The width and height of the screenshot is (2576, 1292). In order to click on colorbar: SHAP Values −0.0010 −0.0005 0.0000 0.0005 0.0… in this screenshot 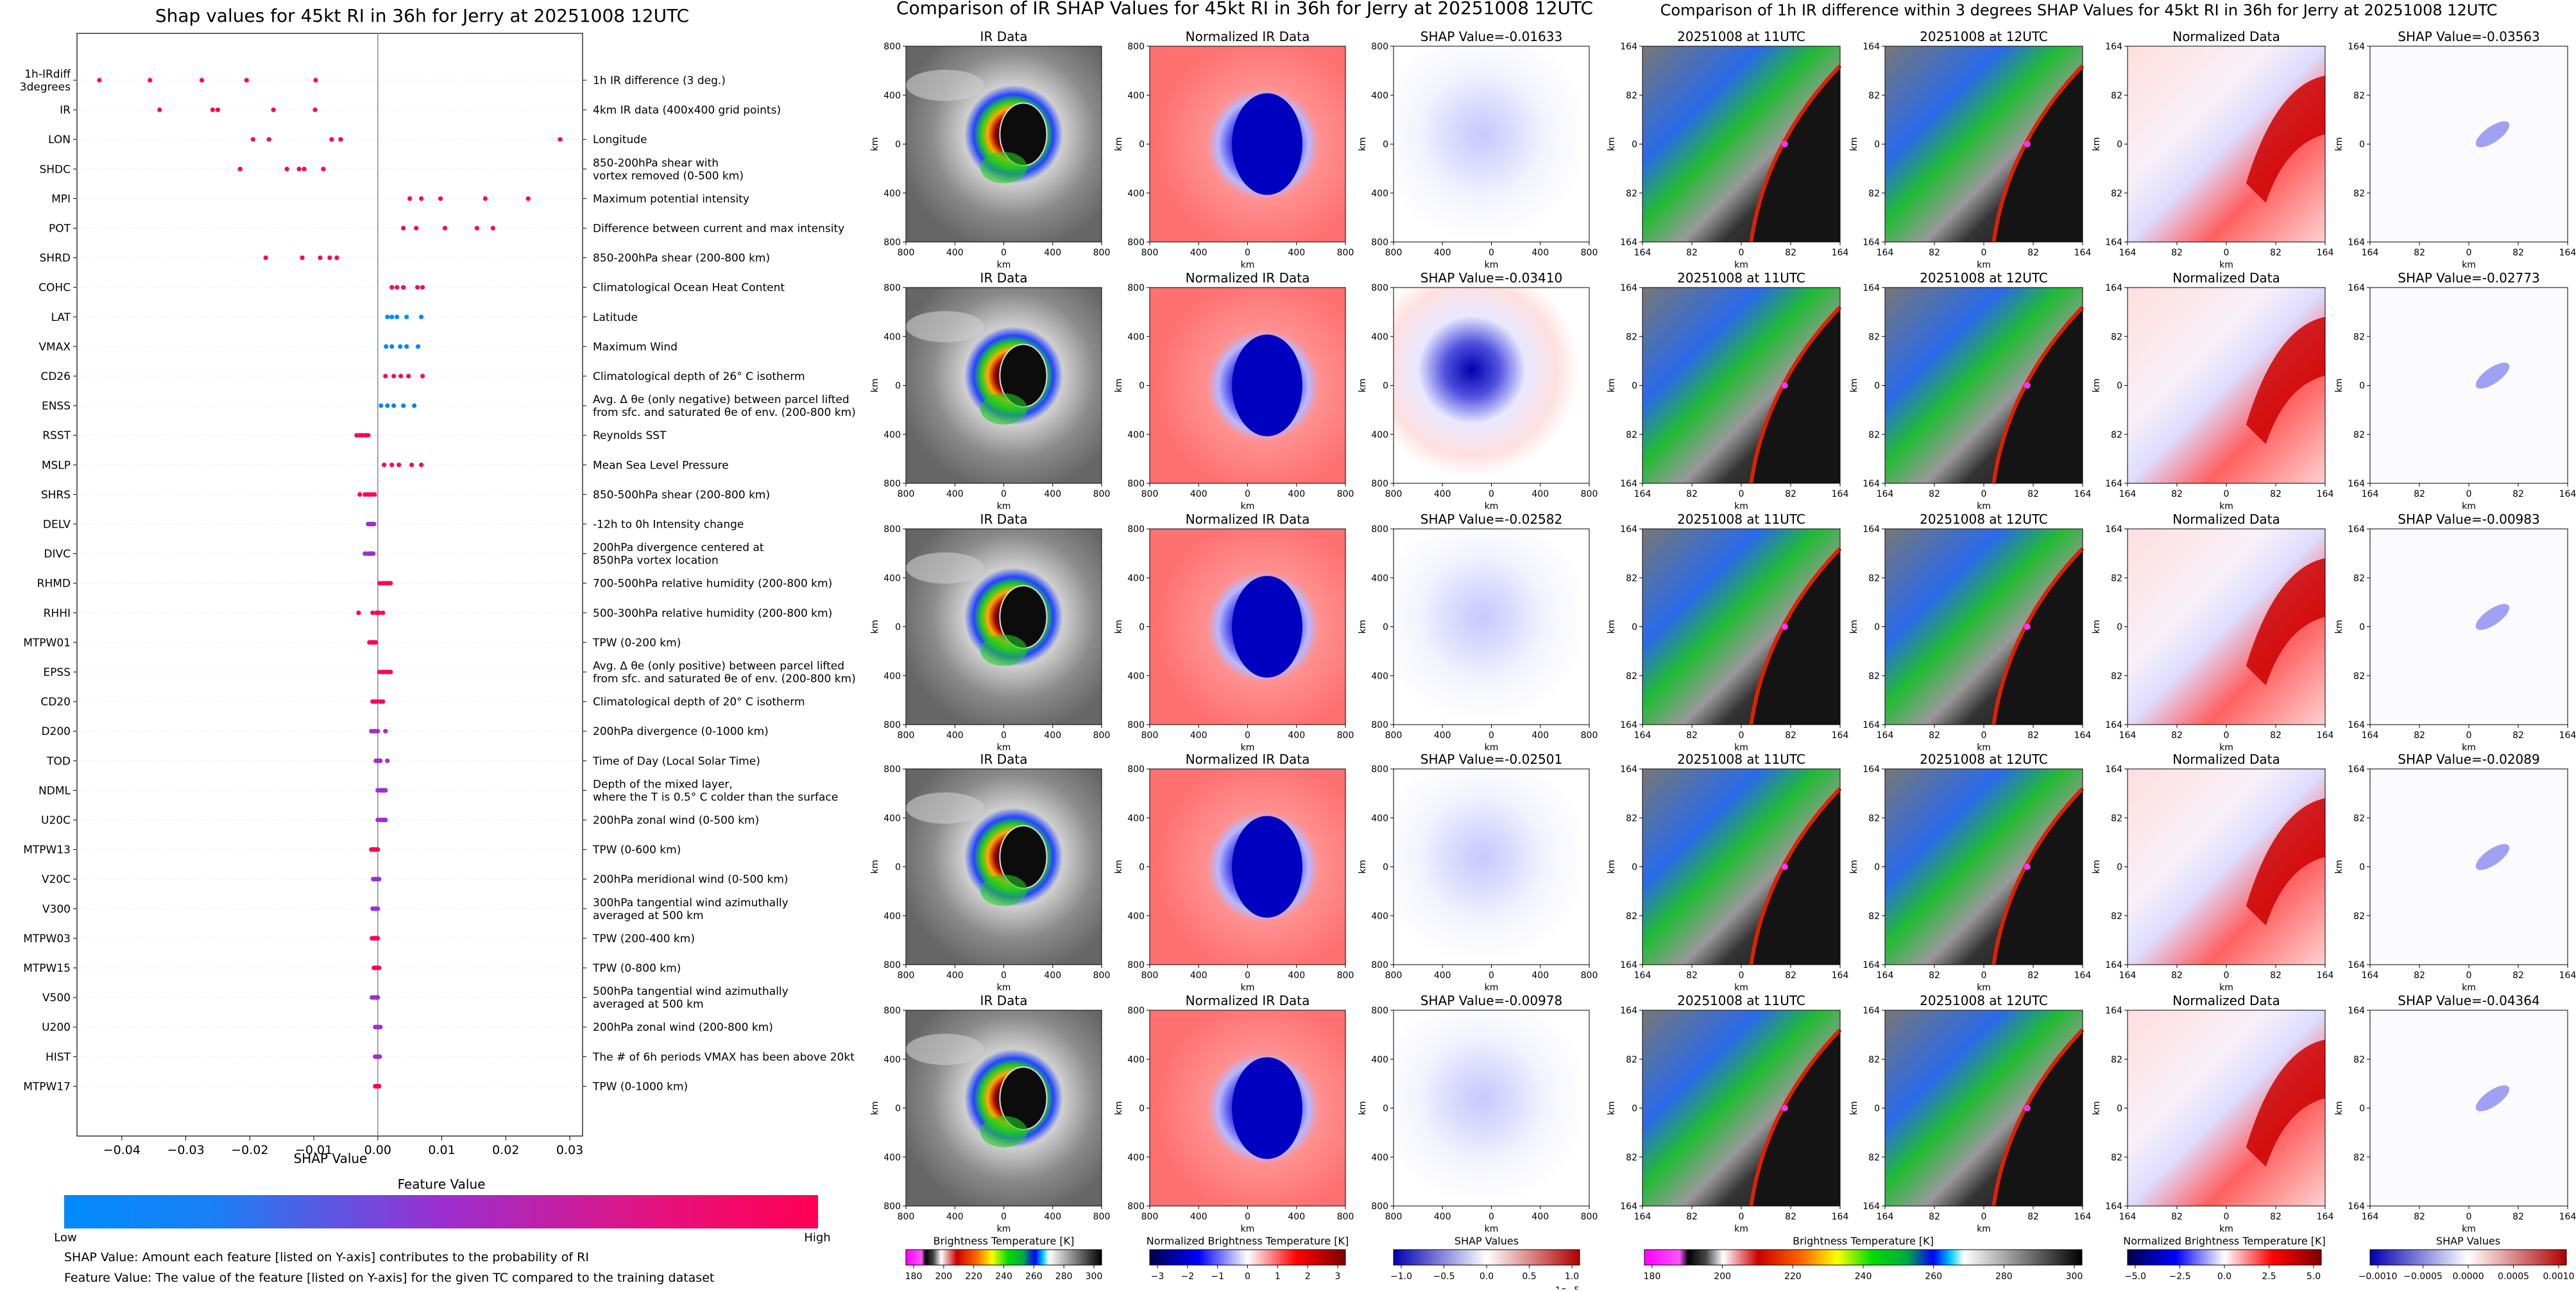, I will do `click(2466, 1258)`.